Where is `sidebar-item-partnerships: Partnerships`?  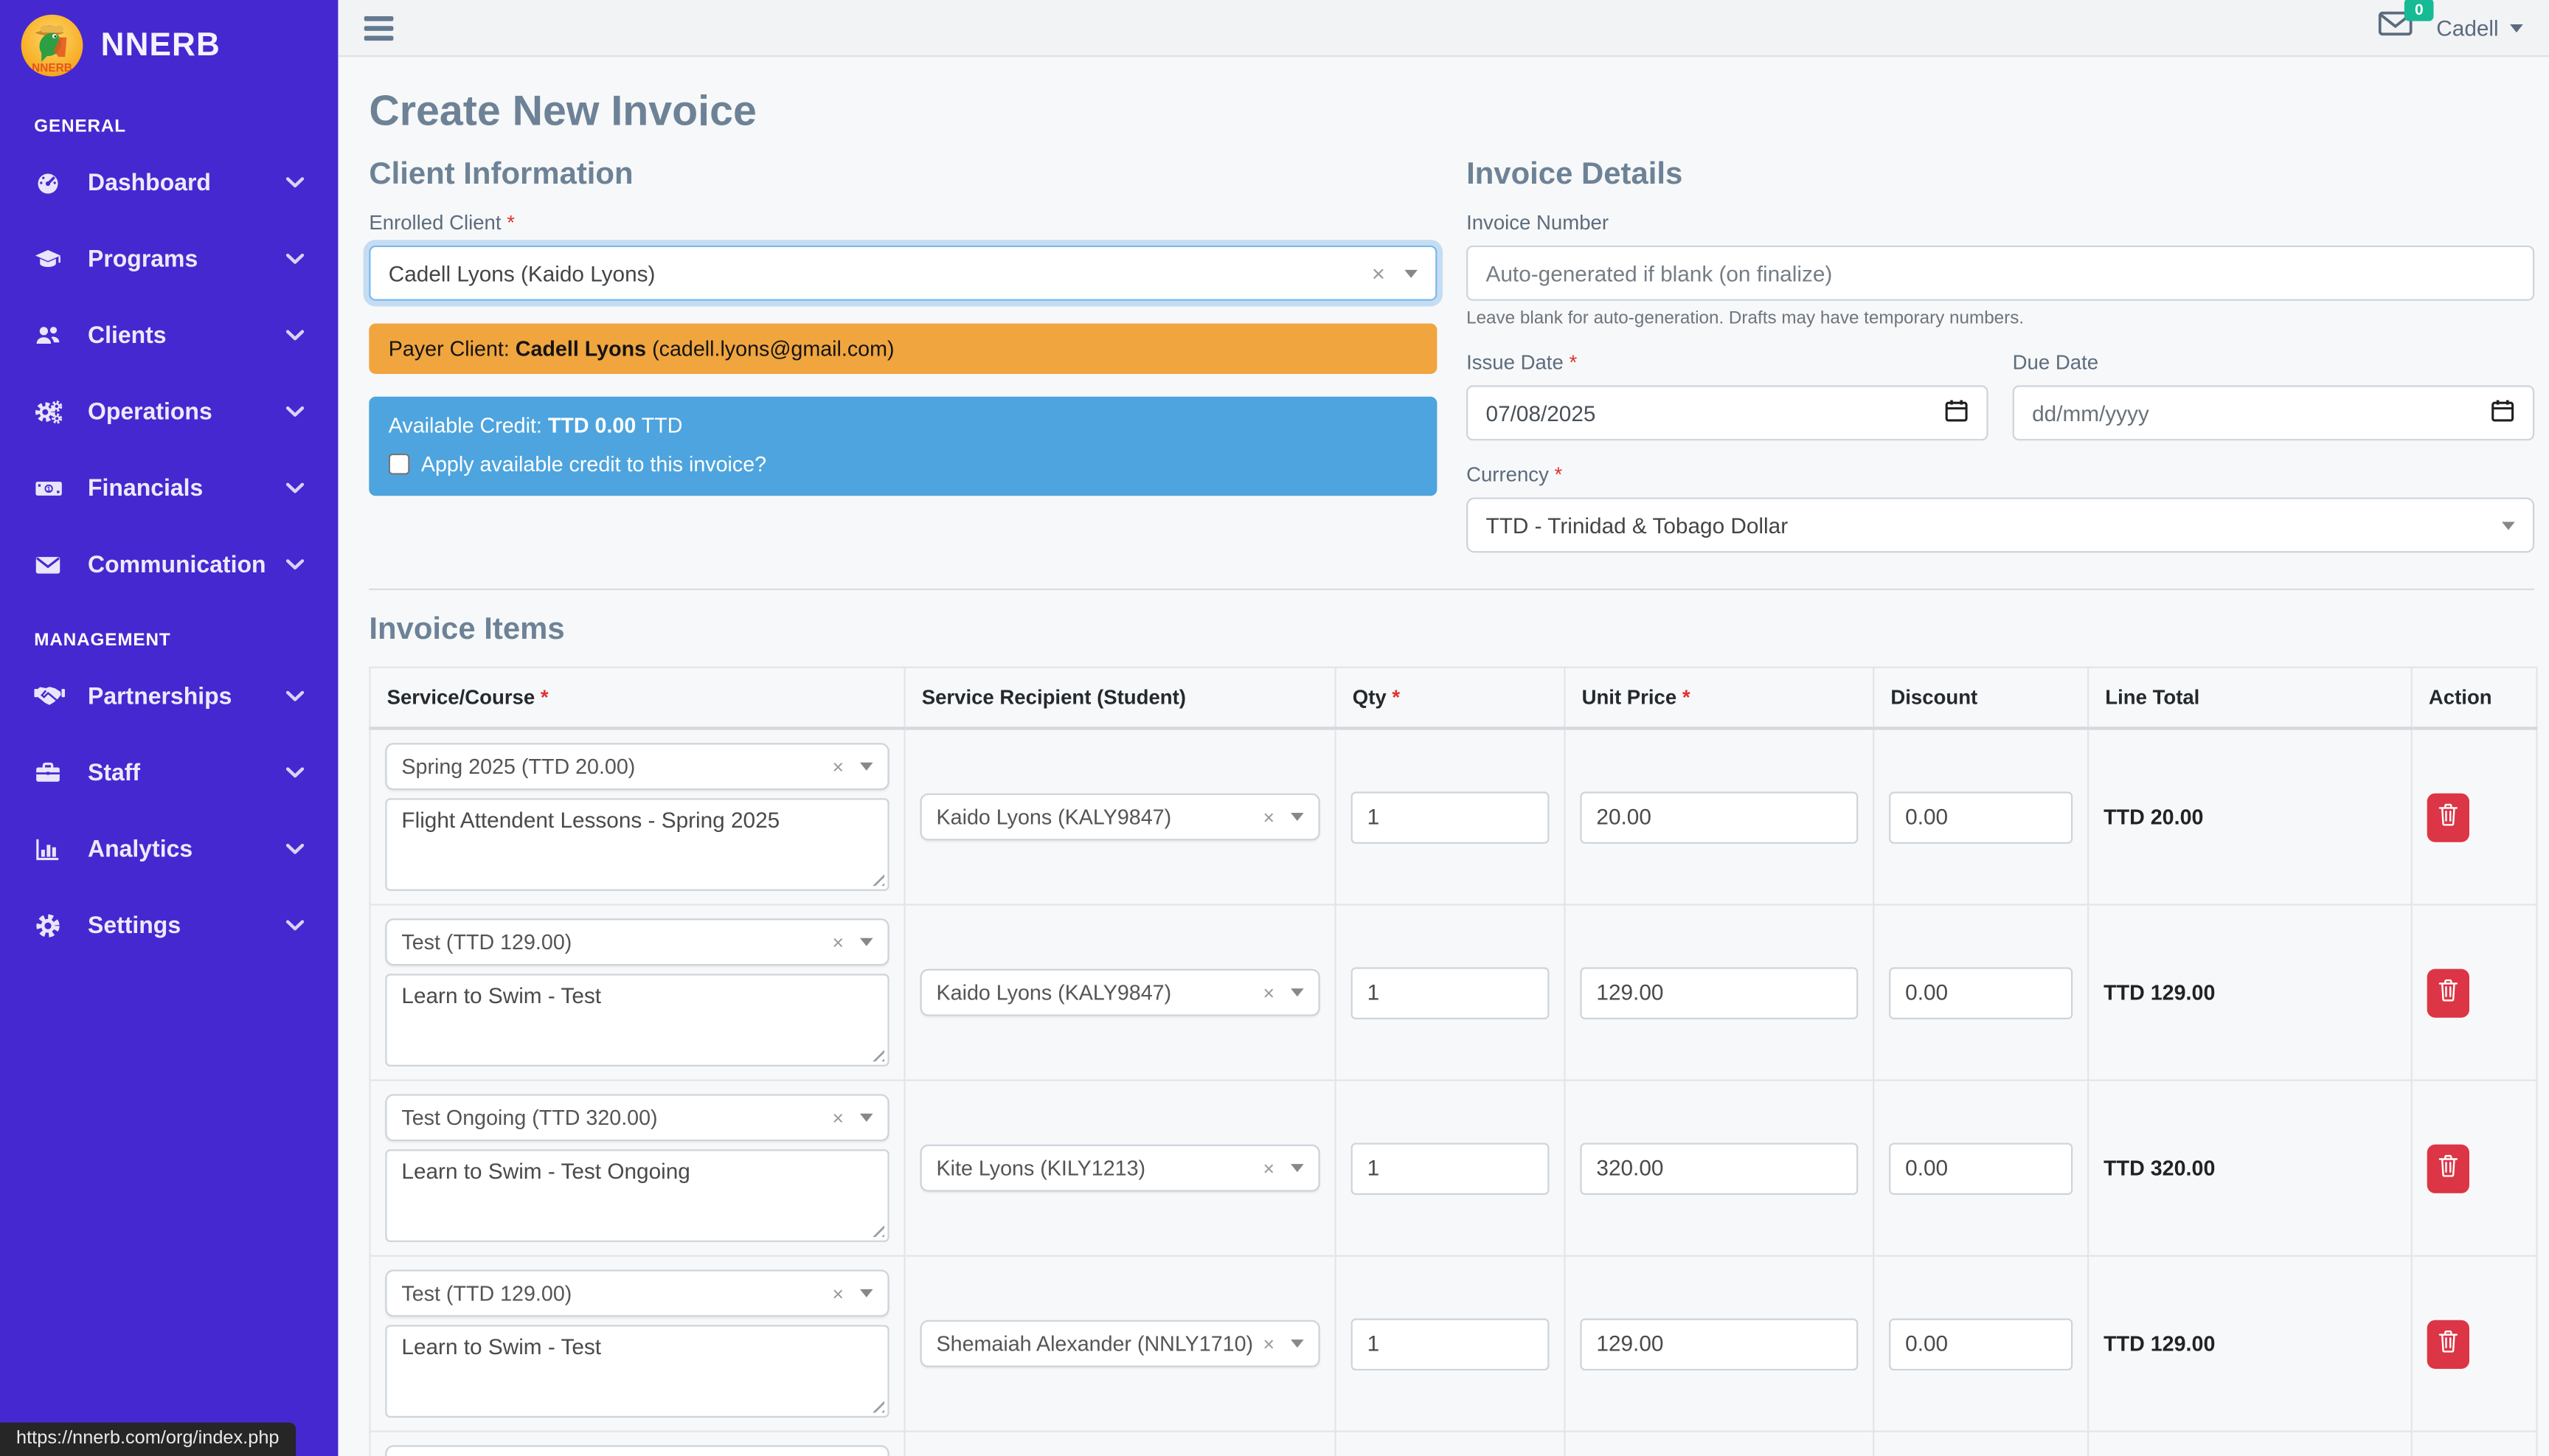 sidebar-item-partnerships: Partnerships is located at coordinates (169, 697).